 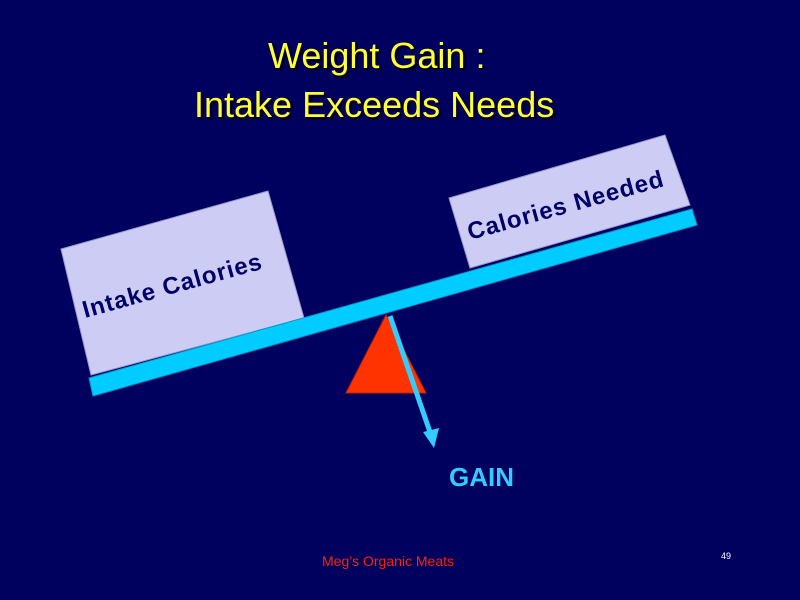 I want to click on gain-arrow-head, so click(x=431, y=438).